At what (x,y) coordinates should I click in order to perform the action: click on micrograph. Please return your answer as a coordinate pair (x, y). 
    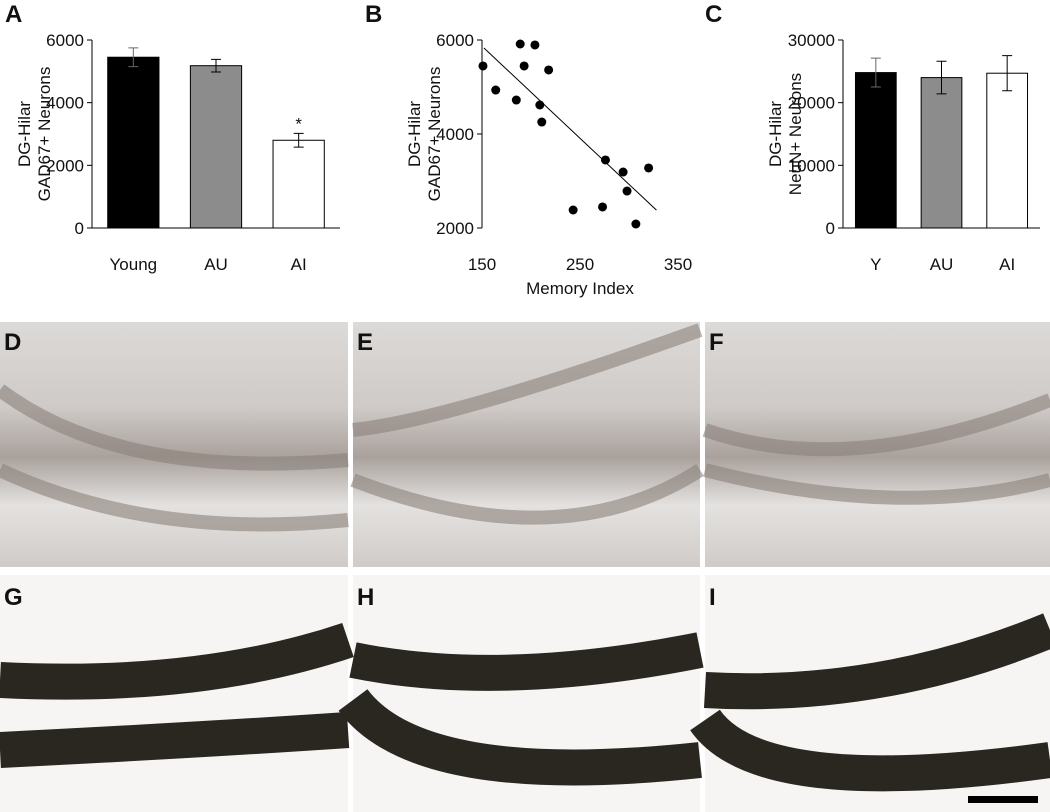
    Looking at the image, I should click on (526, 444).